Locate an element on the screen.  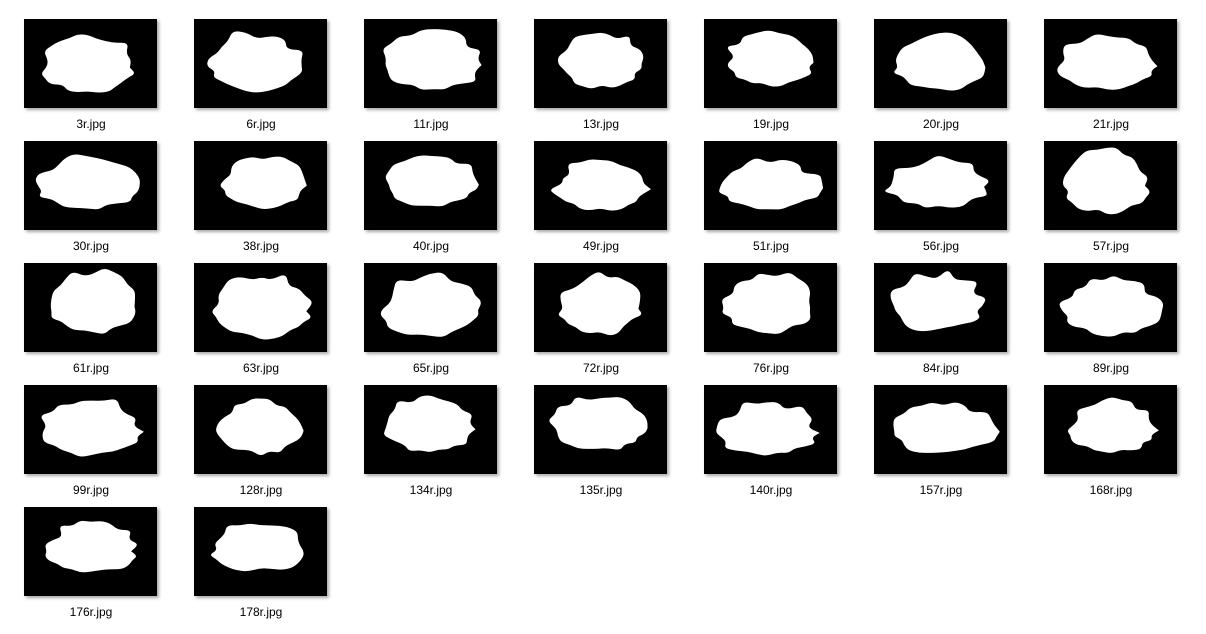
file-name-label: 11r.jpg is located at coordinates (431, 124).